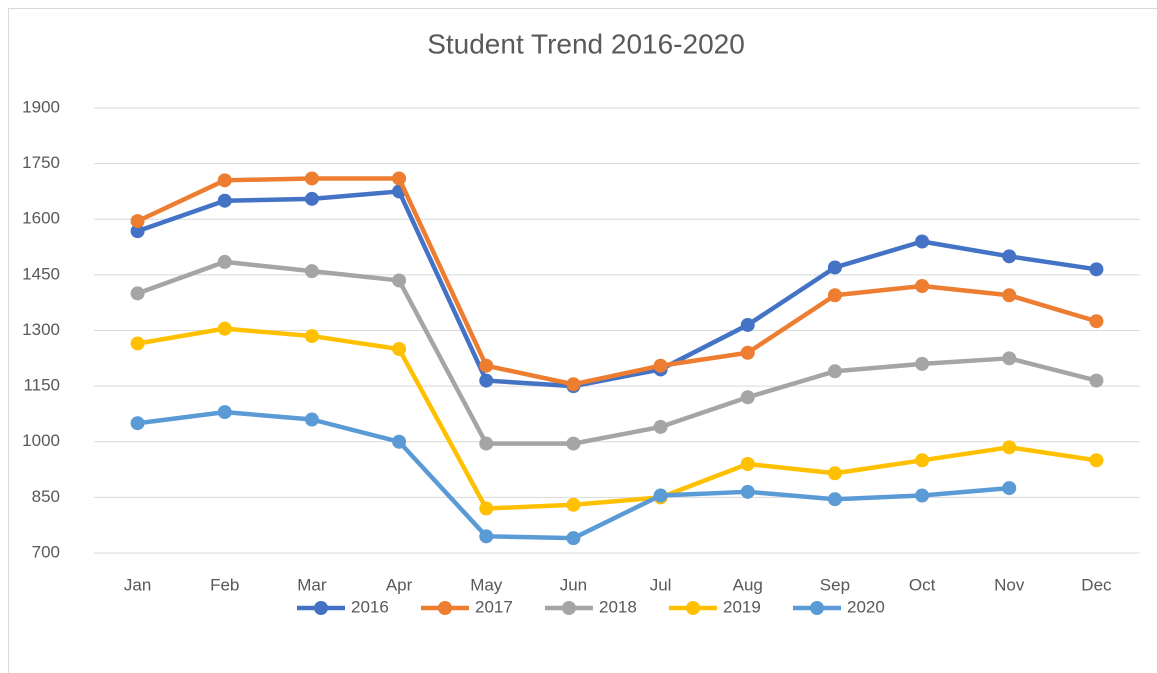  What do you see at coordinates (41, 273) in the screenshot?
I see `y-tick-label: 1450` at bounding box center [41, 273].